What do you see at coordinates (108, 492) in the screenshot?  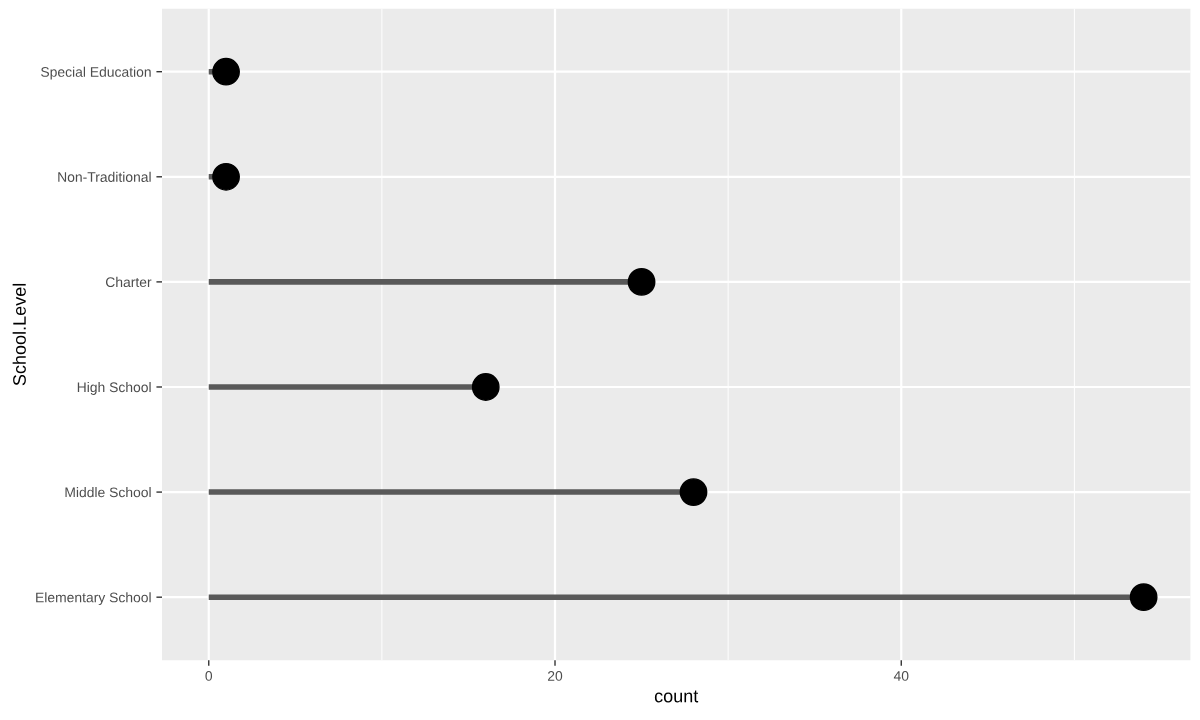 I see `y-tick-label: Middle School` at bounding box center [108, 492].